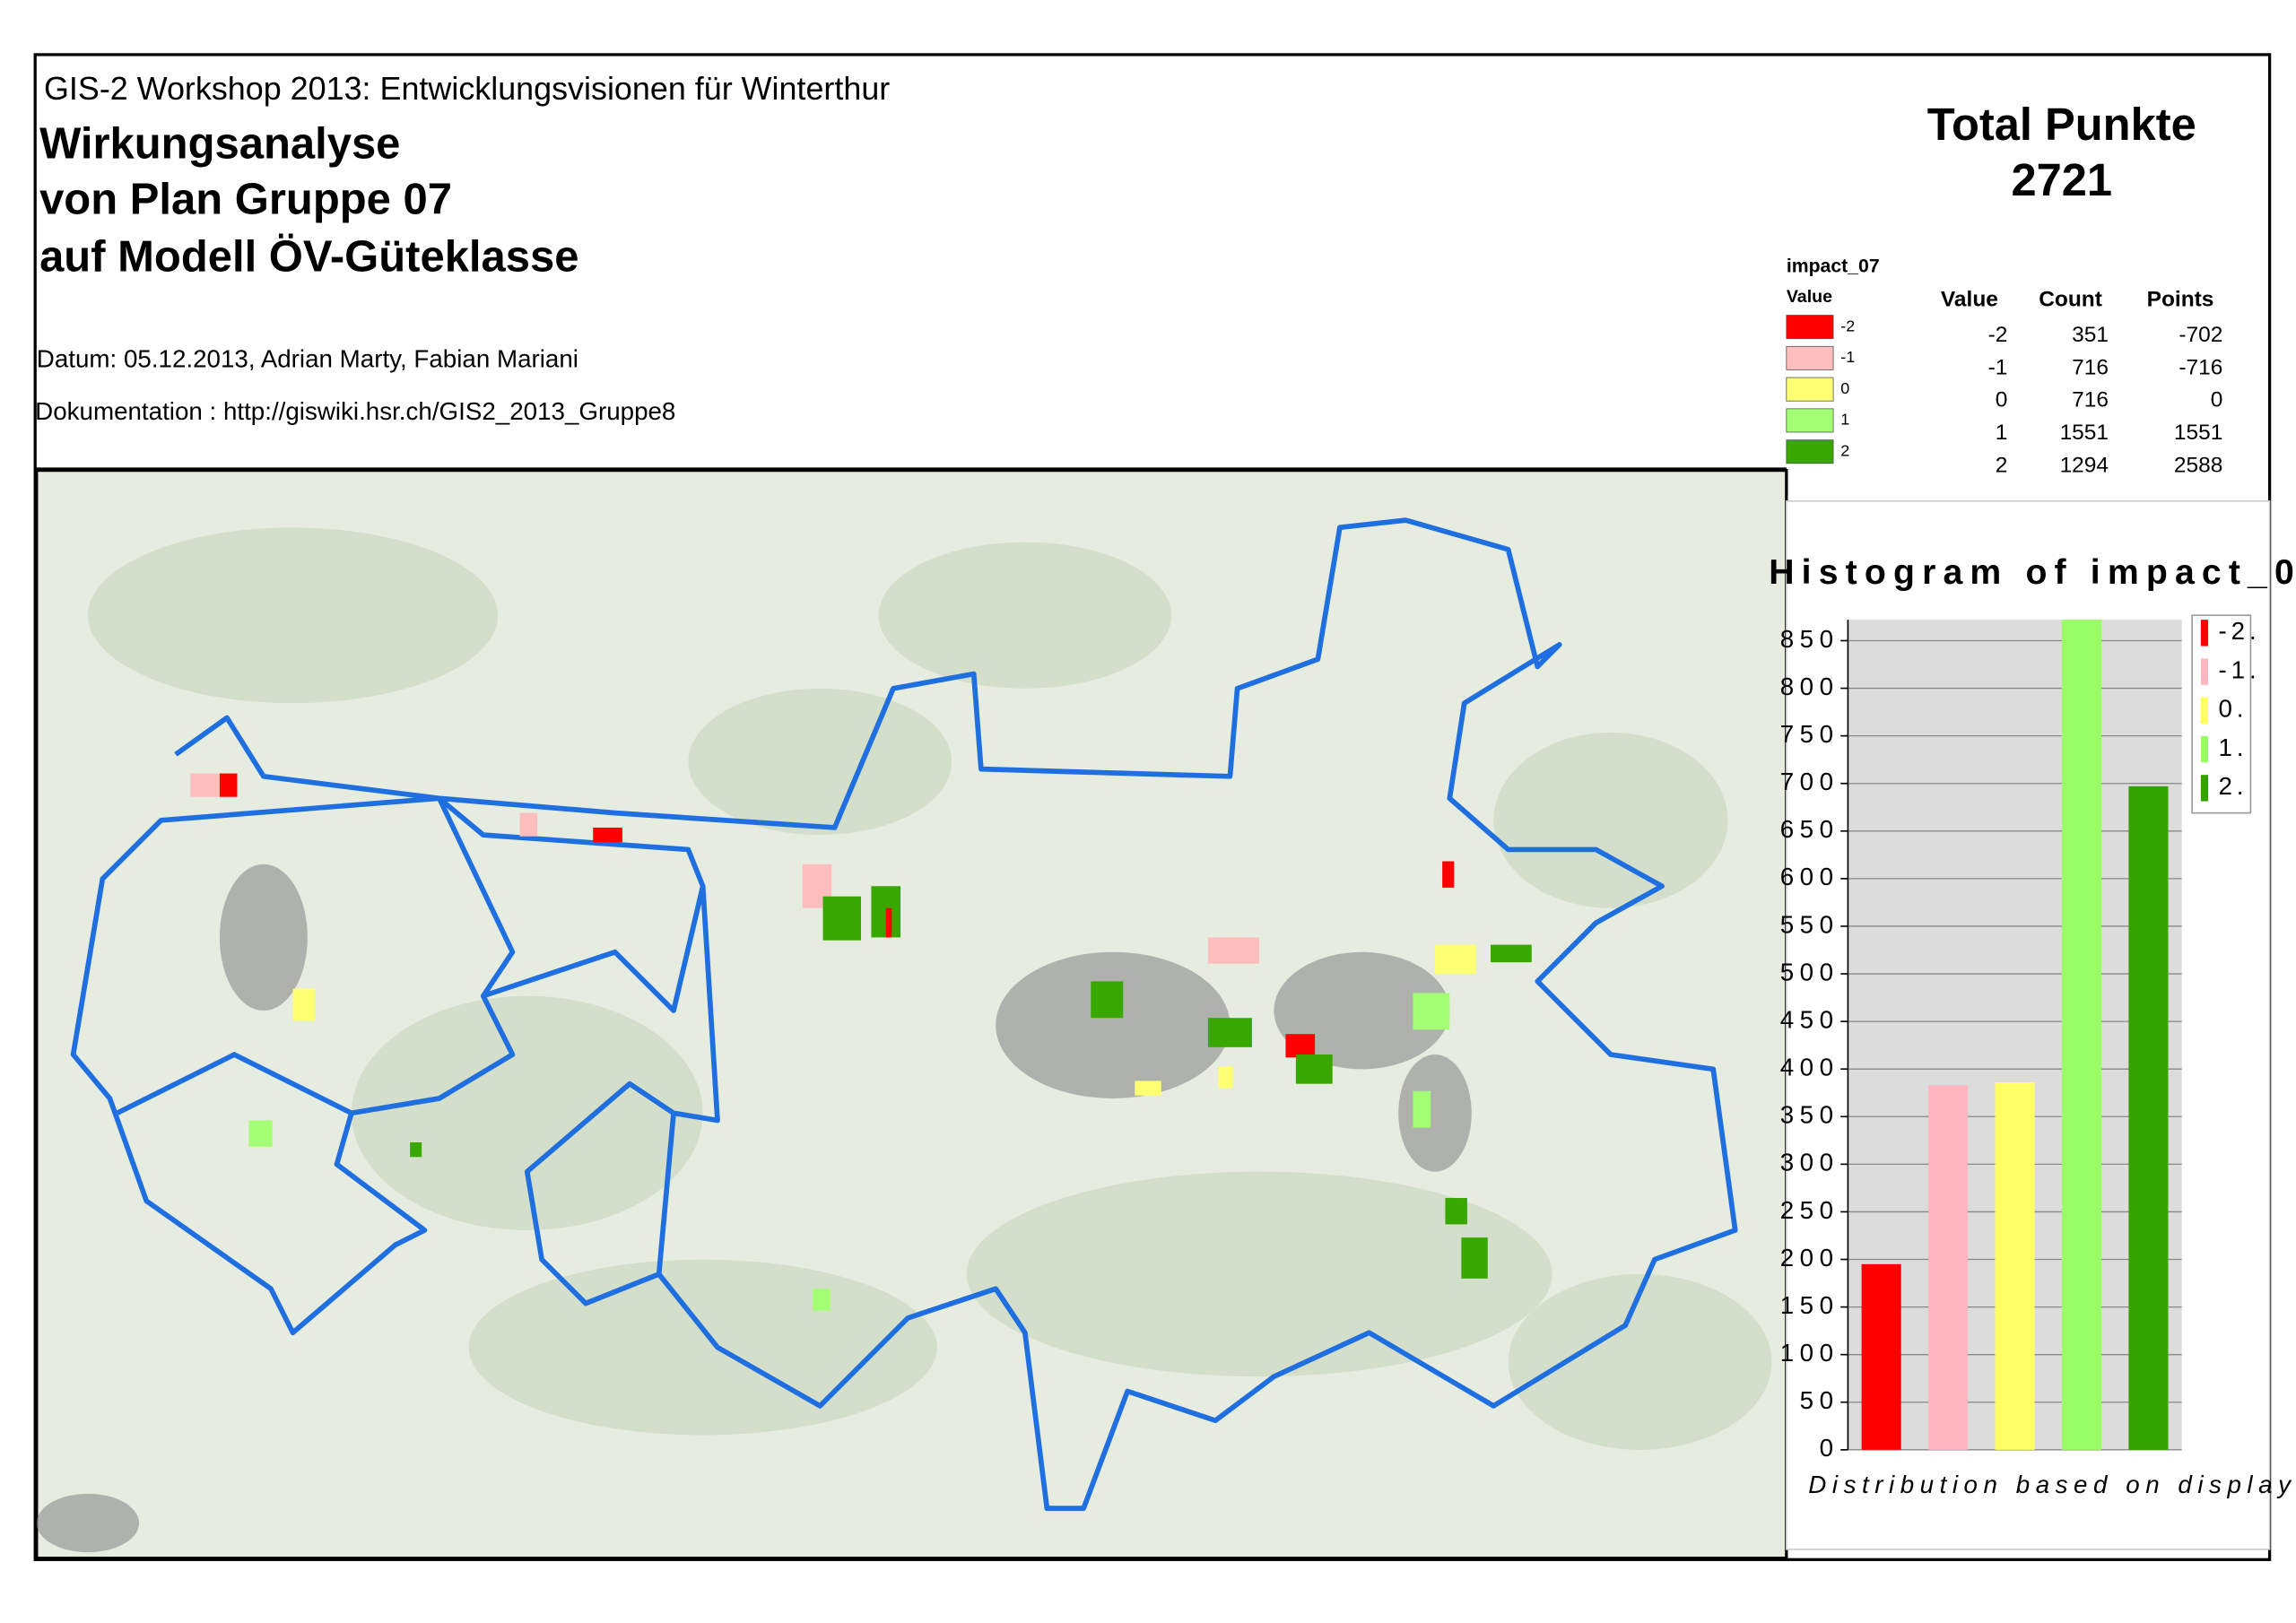 This screenshot has height=1623, width=2296. I want to click on table-cell: 1, so click(2002, 433).